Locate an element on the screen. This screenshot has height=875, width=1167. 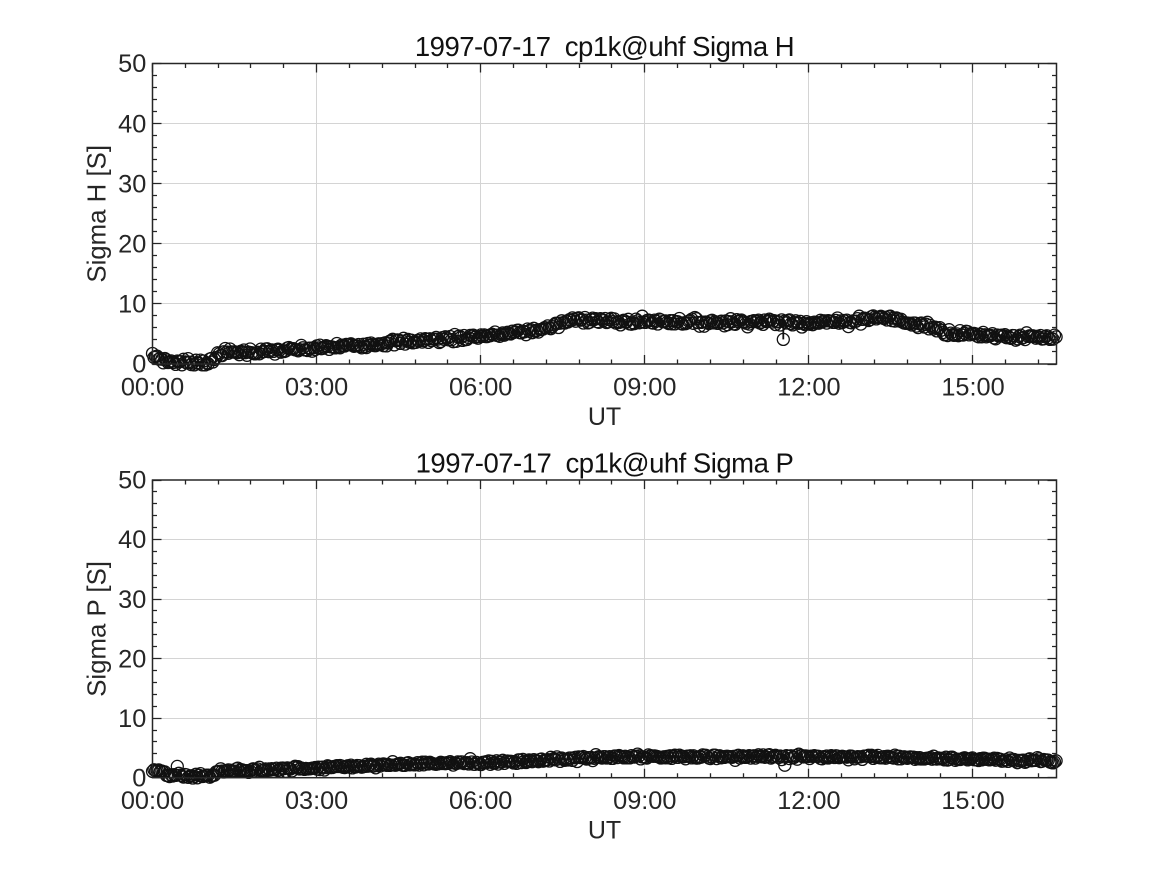
svg-text: 1997-07-17 cp1k@uhf Sigma P is located at coordinates (605, 463).